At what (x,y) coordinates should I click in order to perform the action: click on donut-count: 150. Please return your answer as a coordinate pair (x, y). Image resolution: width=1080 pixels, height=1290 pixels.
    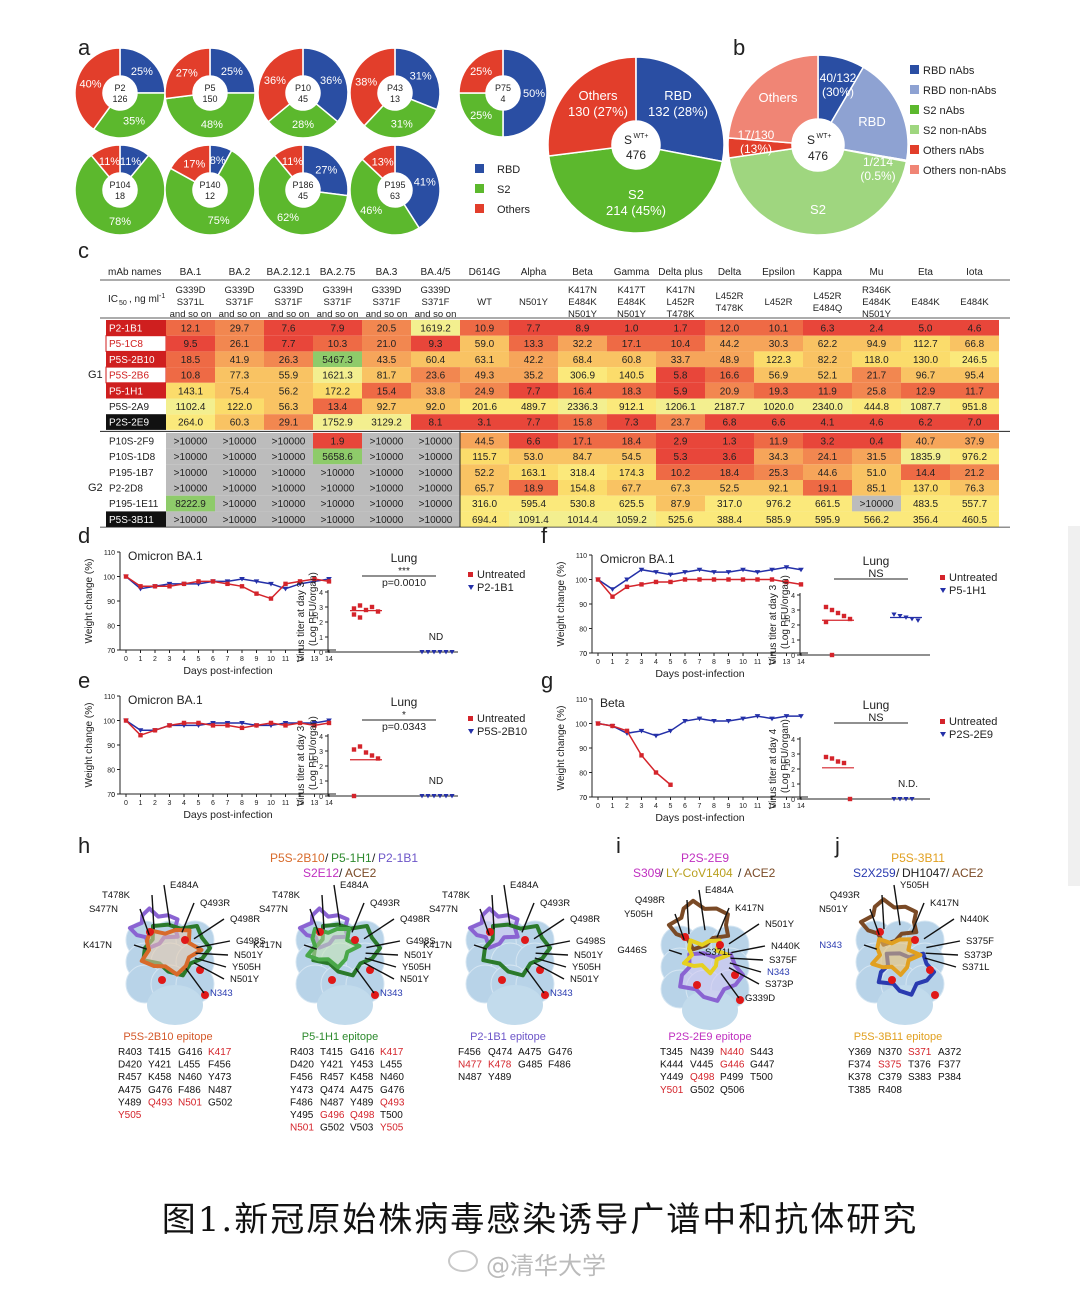
    Looking at the image, I should click on (209, 99).